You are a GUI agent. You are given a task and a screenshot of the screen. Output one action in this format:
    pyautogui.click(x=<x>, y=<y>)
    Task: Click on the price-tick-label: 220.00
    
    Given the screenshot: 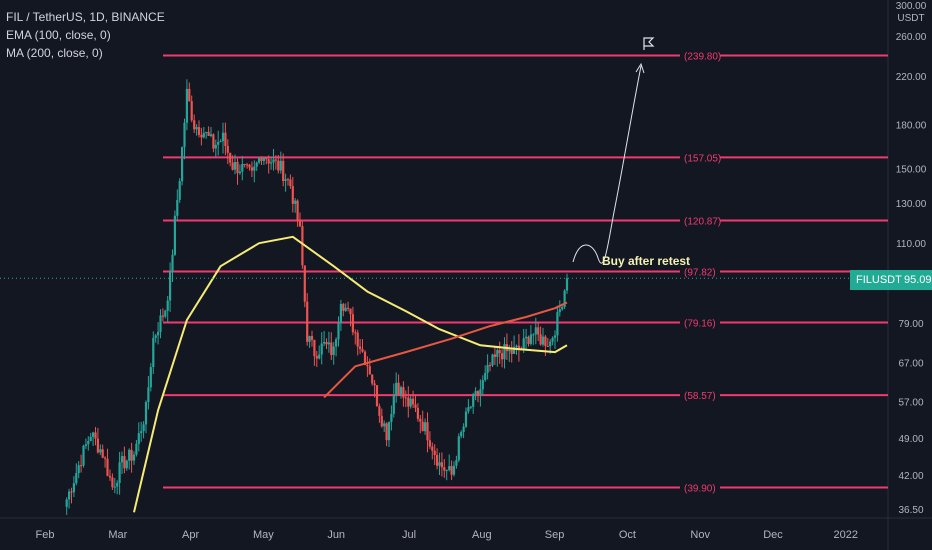 What is the action you would take?
    pyautogui.click(x=911, y=77)
    